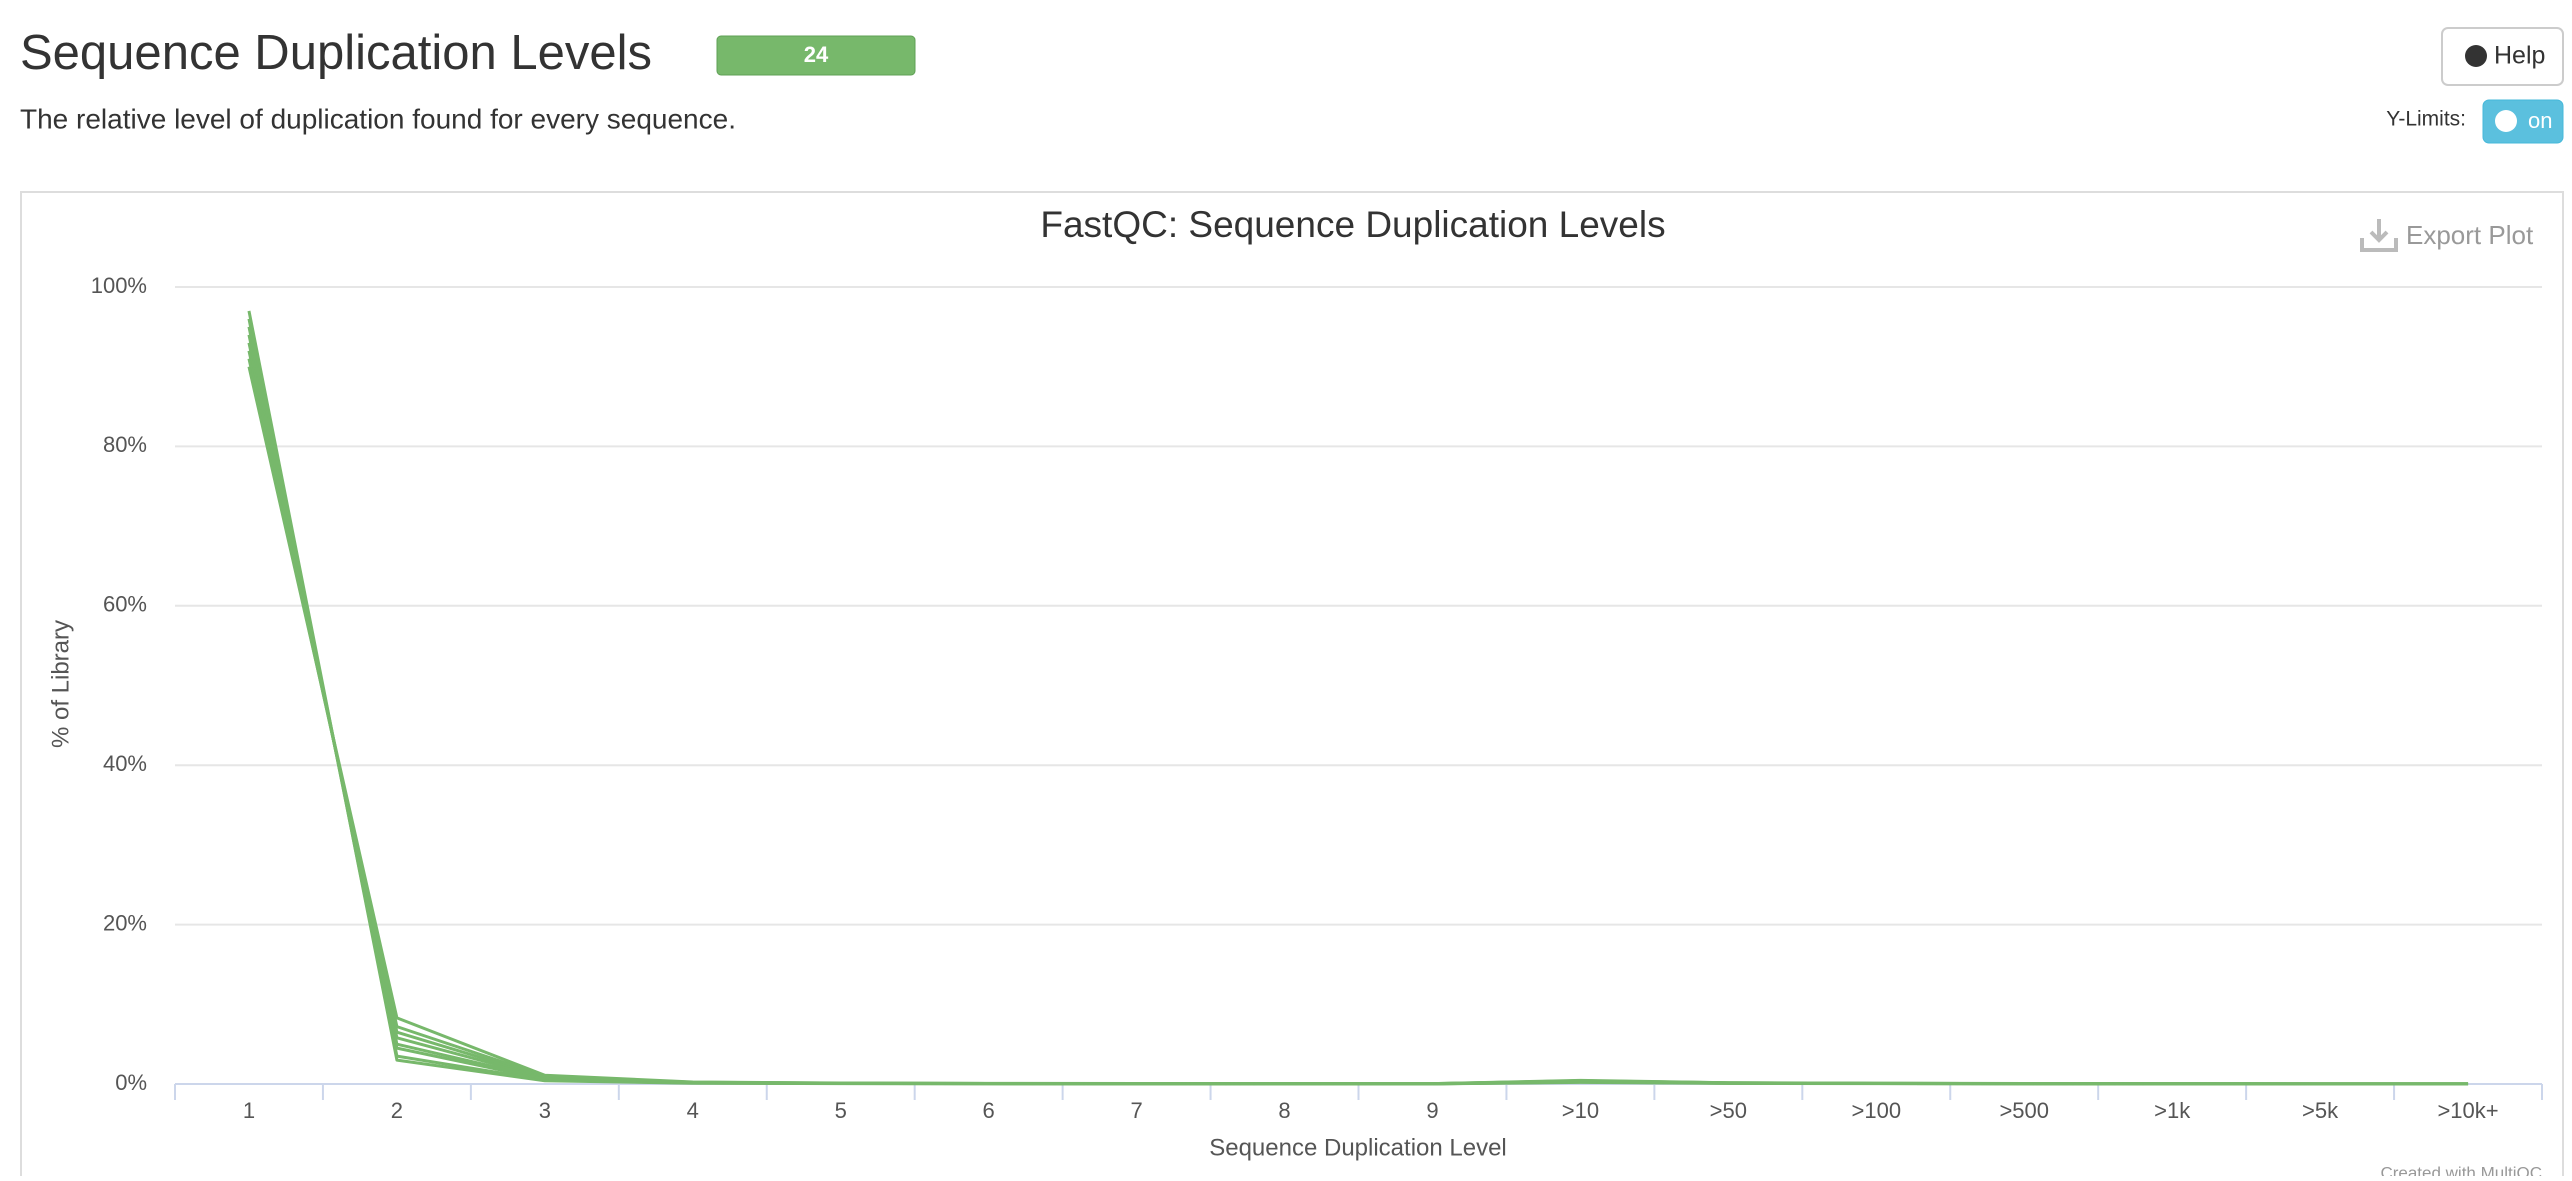  Describe the element at coordinates (2426, 119) in the screenshot. I see `ylimits-label: Y-Limits:` at that location.